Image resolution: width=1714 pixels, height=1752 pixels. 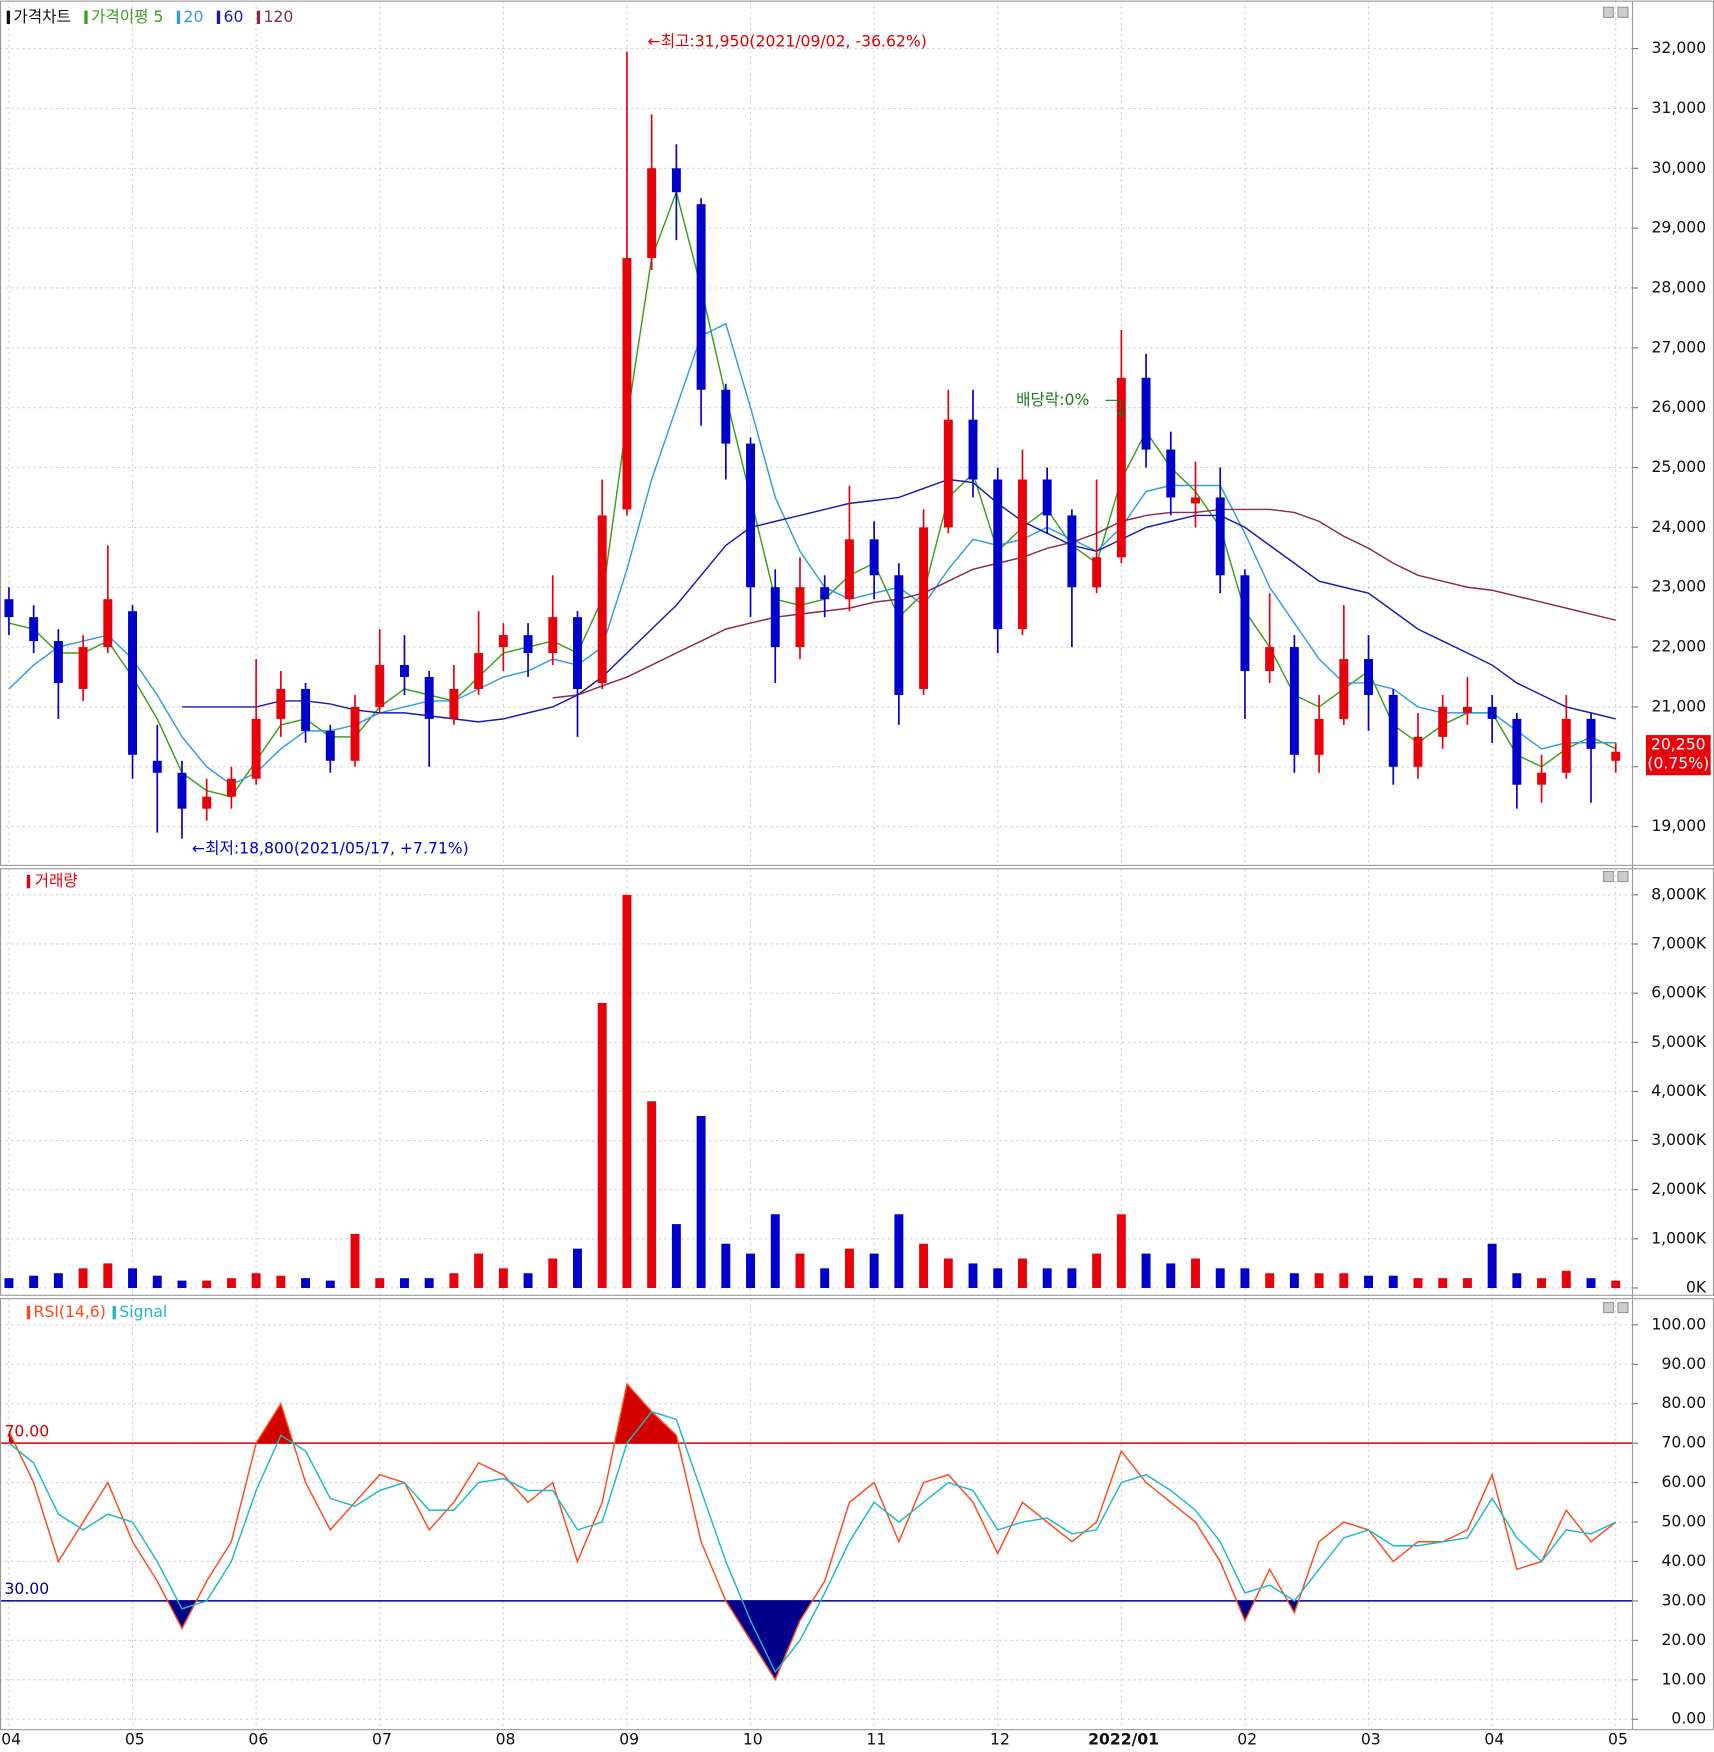 What do you see at coordinates (1678, 646) in the screenshot?
I see `y-tick-label: 22,000` at bounding box center [1678, 646].